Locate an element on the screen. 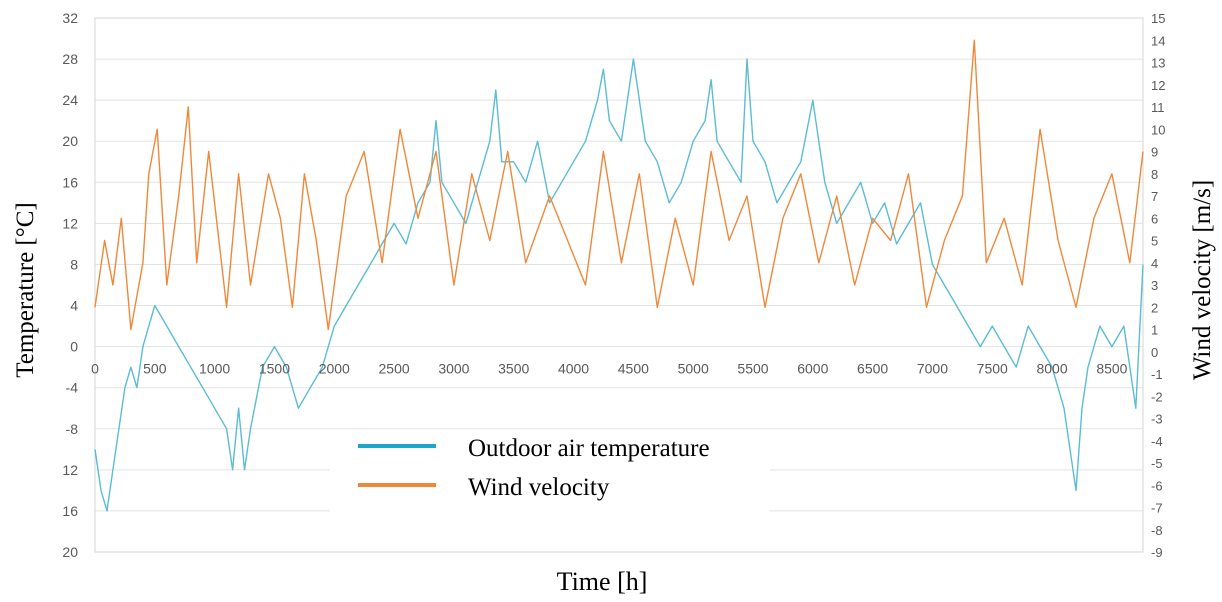 The width and height of the screenshot is (1222, 602). x-tick-label: 4000 is located at coordinates (573, 369).